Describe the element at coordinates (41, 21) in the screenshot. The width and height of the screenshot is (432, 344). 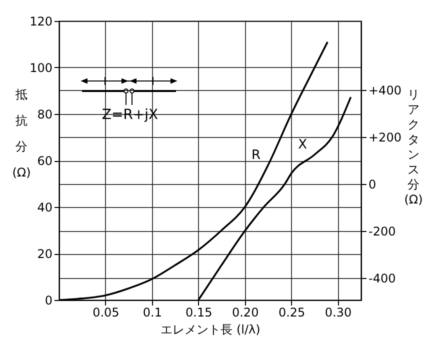
I see `y-tick-label: 120` at that location.